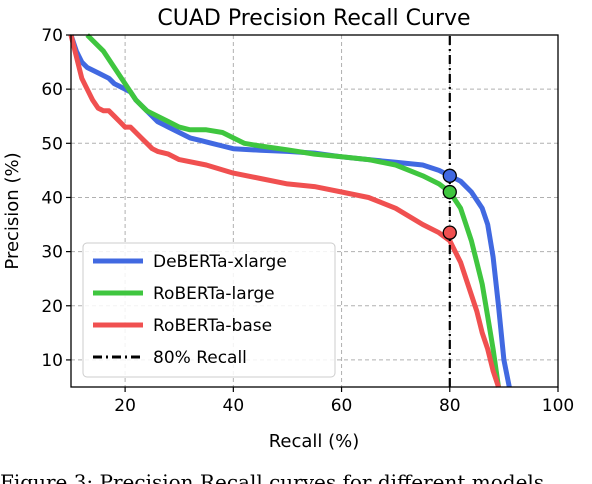  I want to click on x-tick-label: 80, so click(450, 406).